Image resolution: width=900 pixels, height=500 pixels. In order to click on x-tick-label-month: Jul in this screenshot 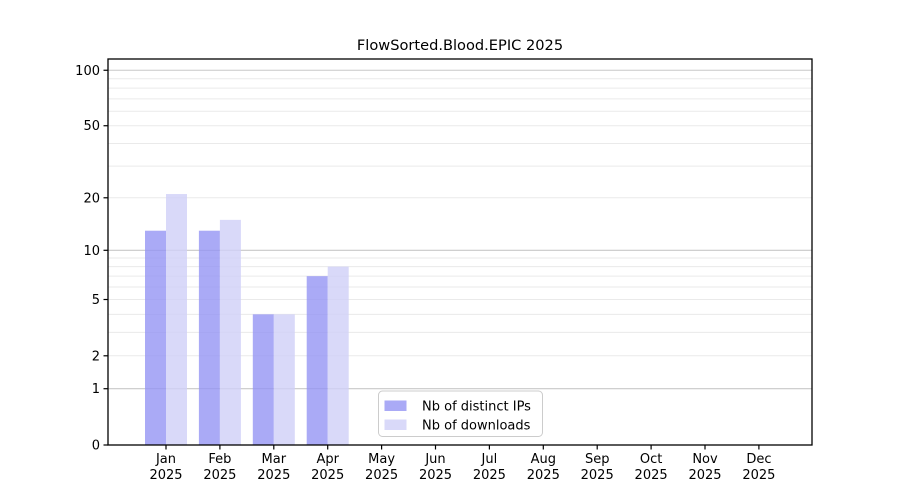, I will do `click(489, 459)`.